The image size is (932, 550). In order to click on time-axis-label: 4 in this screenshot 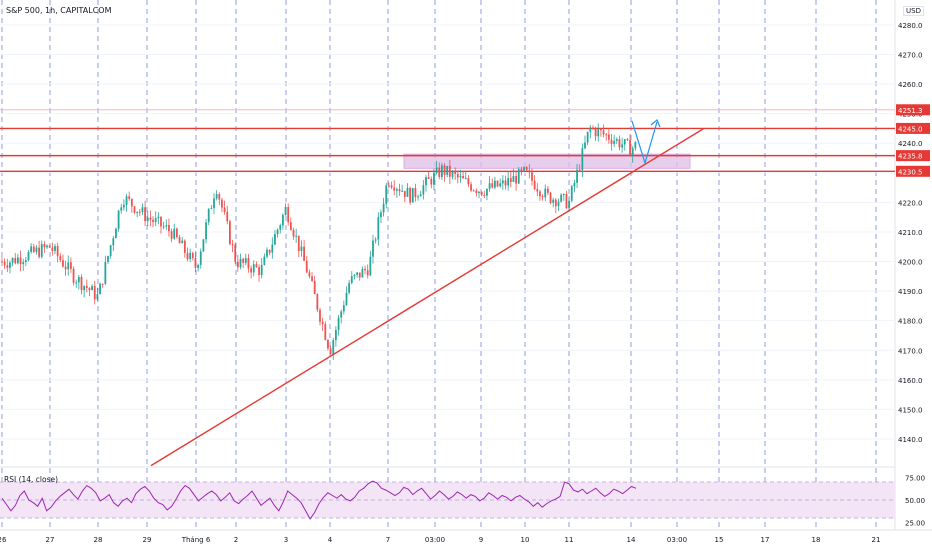, I will do `click(330, 540)`.